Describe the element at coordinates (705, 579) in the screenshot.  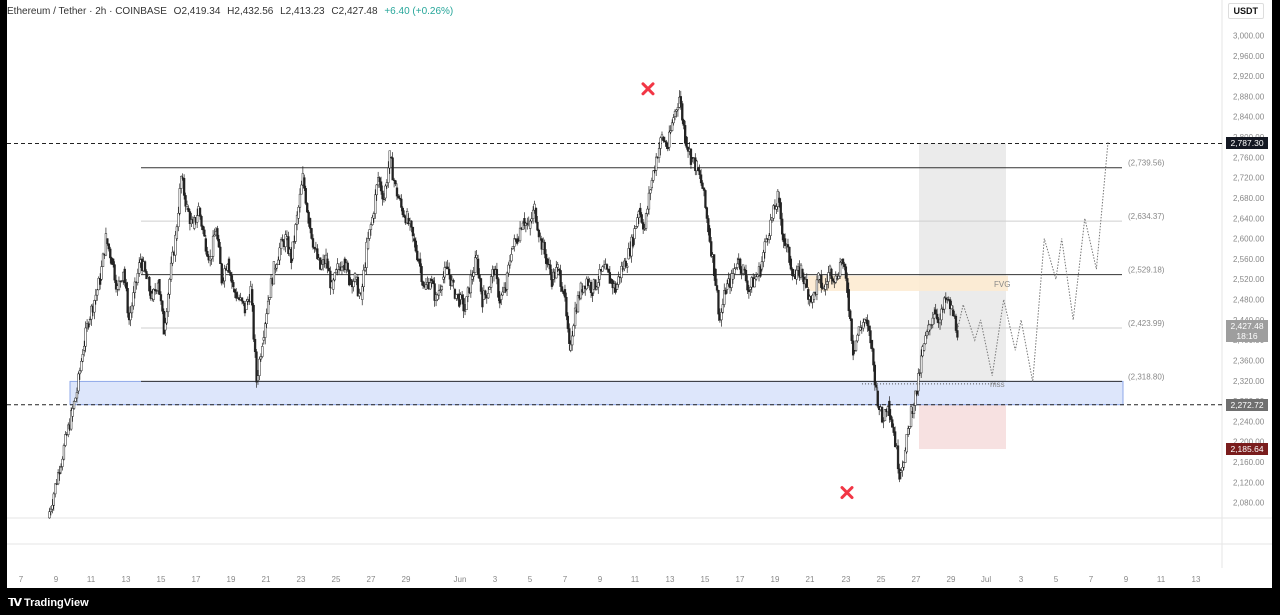
I see `x-tick-label: 15` at that location.